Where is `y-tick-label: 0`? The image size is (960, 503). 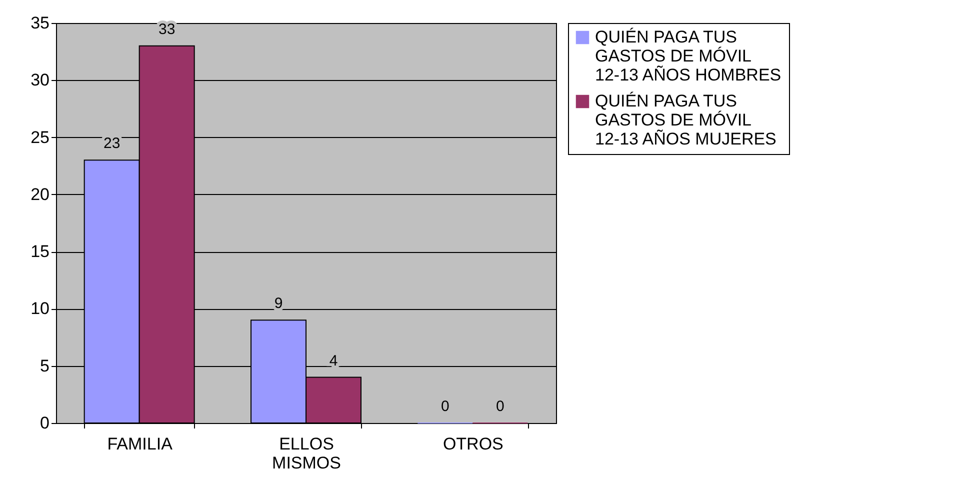
y-tick-label: 0 is located at coordinates (45, 423).